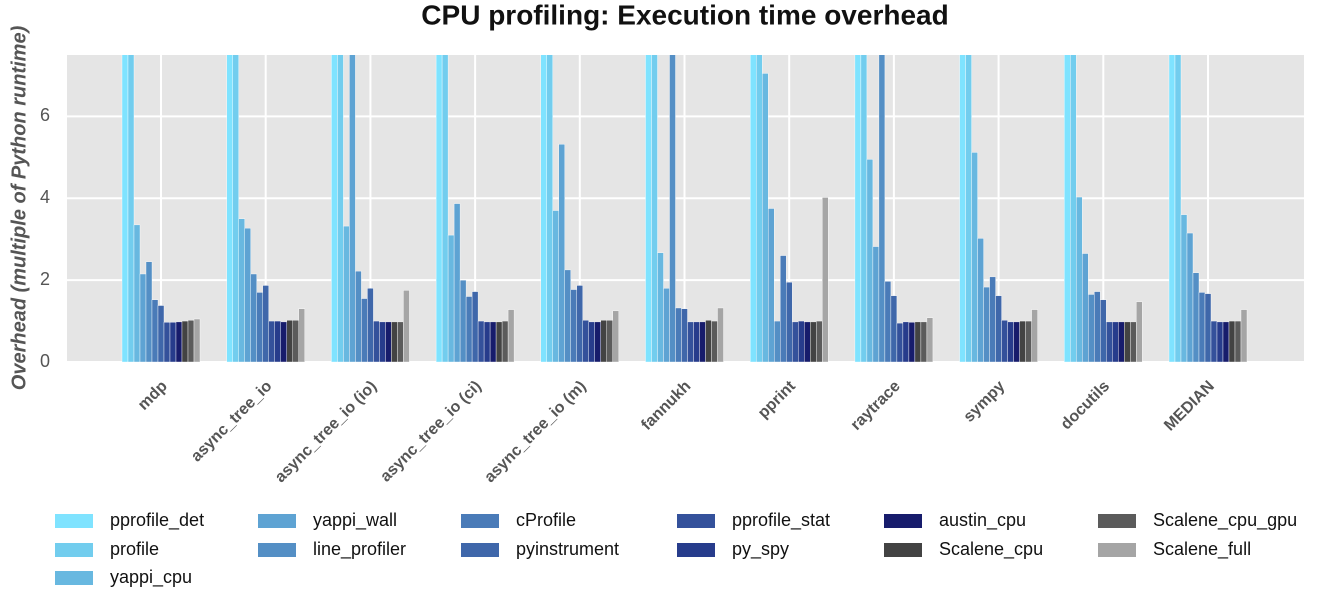 The image size is (1331, 594). Describe the element at coordinates (982, 520) in the screenshot. I see `legend-label: austin_cpu` at that location.